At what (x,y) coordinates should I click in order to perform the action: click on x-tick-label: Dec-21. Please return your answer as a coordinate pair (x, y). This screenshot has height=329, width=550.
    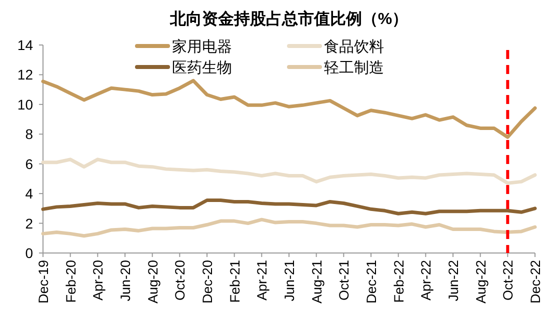
    Looking at the image, I should click on (371, 282).